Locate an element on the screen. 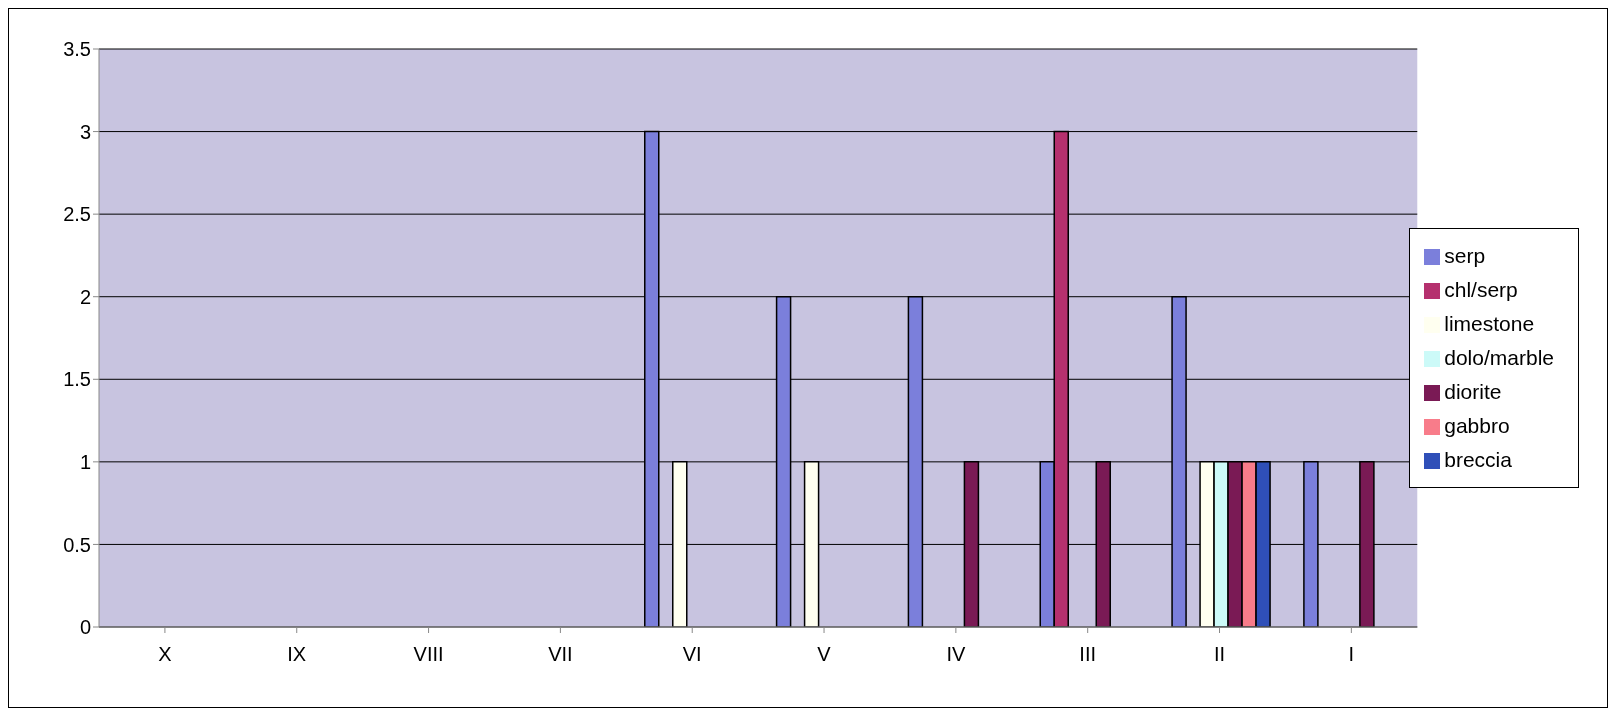 This screenshot has width=1619, height=722. x-tick-label: II is located at coordinates (1219, 654).